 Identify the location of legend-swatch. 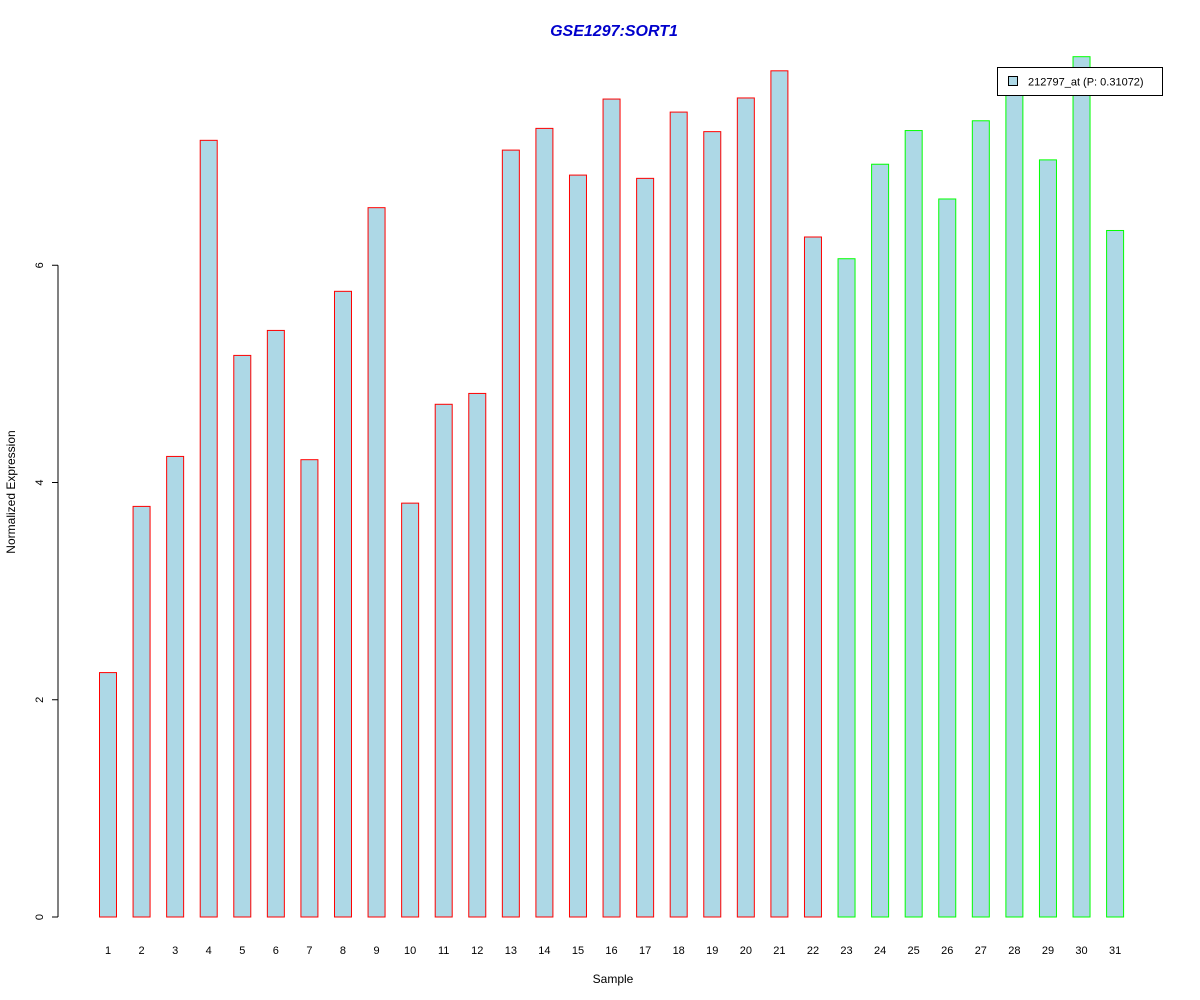
(1013, 81).